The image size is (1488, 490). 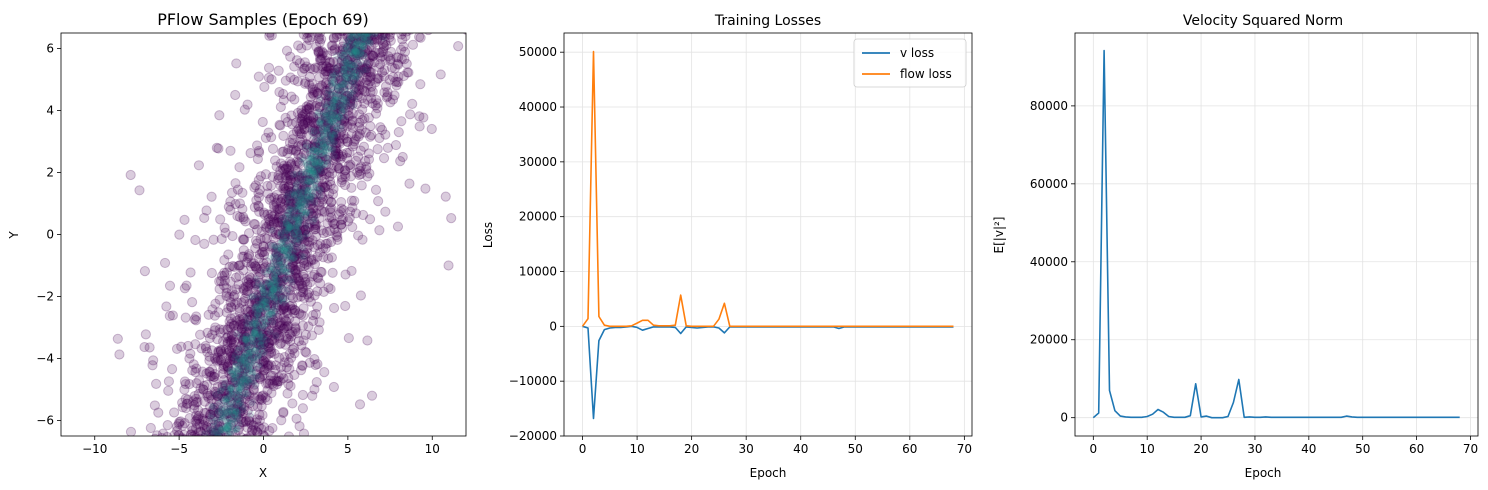 I want to click on y-tick-label: 4, so click(x=50, y=111).